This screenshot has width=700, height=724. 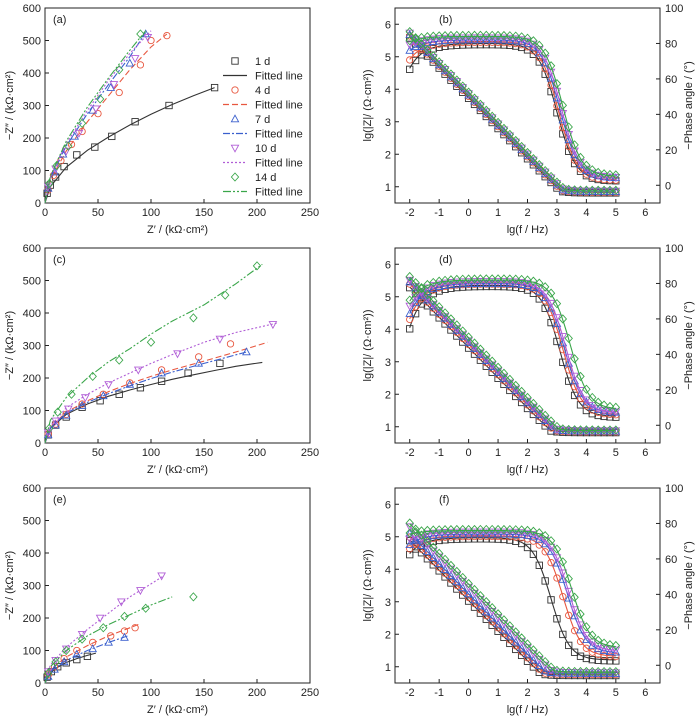 I want to click on y-tick-label: 200, so click(x=32, y=379).